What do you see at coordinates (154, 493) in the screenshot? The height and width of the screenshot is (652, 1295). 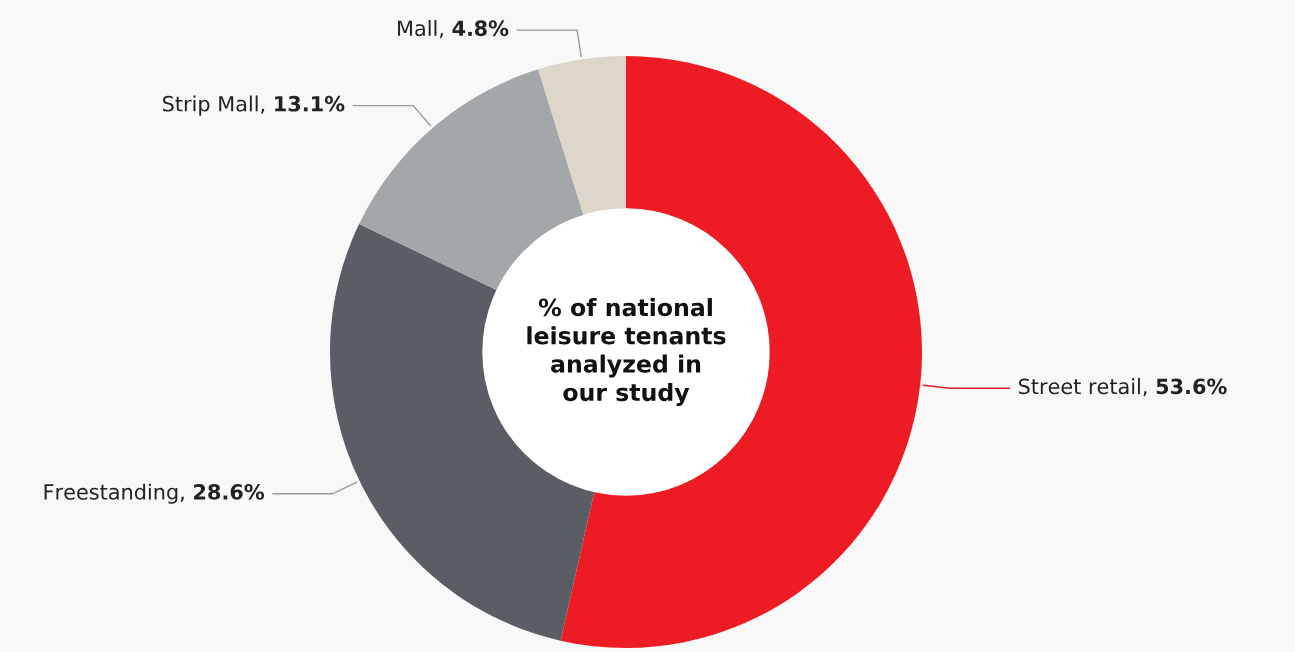 I see `slice-label: Freestanding, 28.6%` at bounding box center [154, 493].